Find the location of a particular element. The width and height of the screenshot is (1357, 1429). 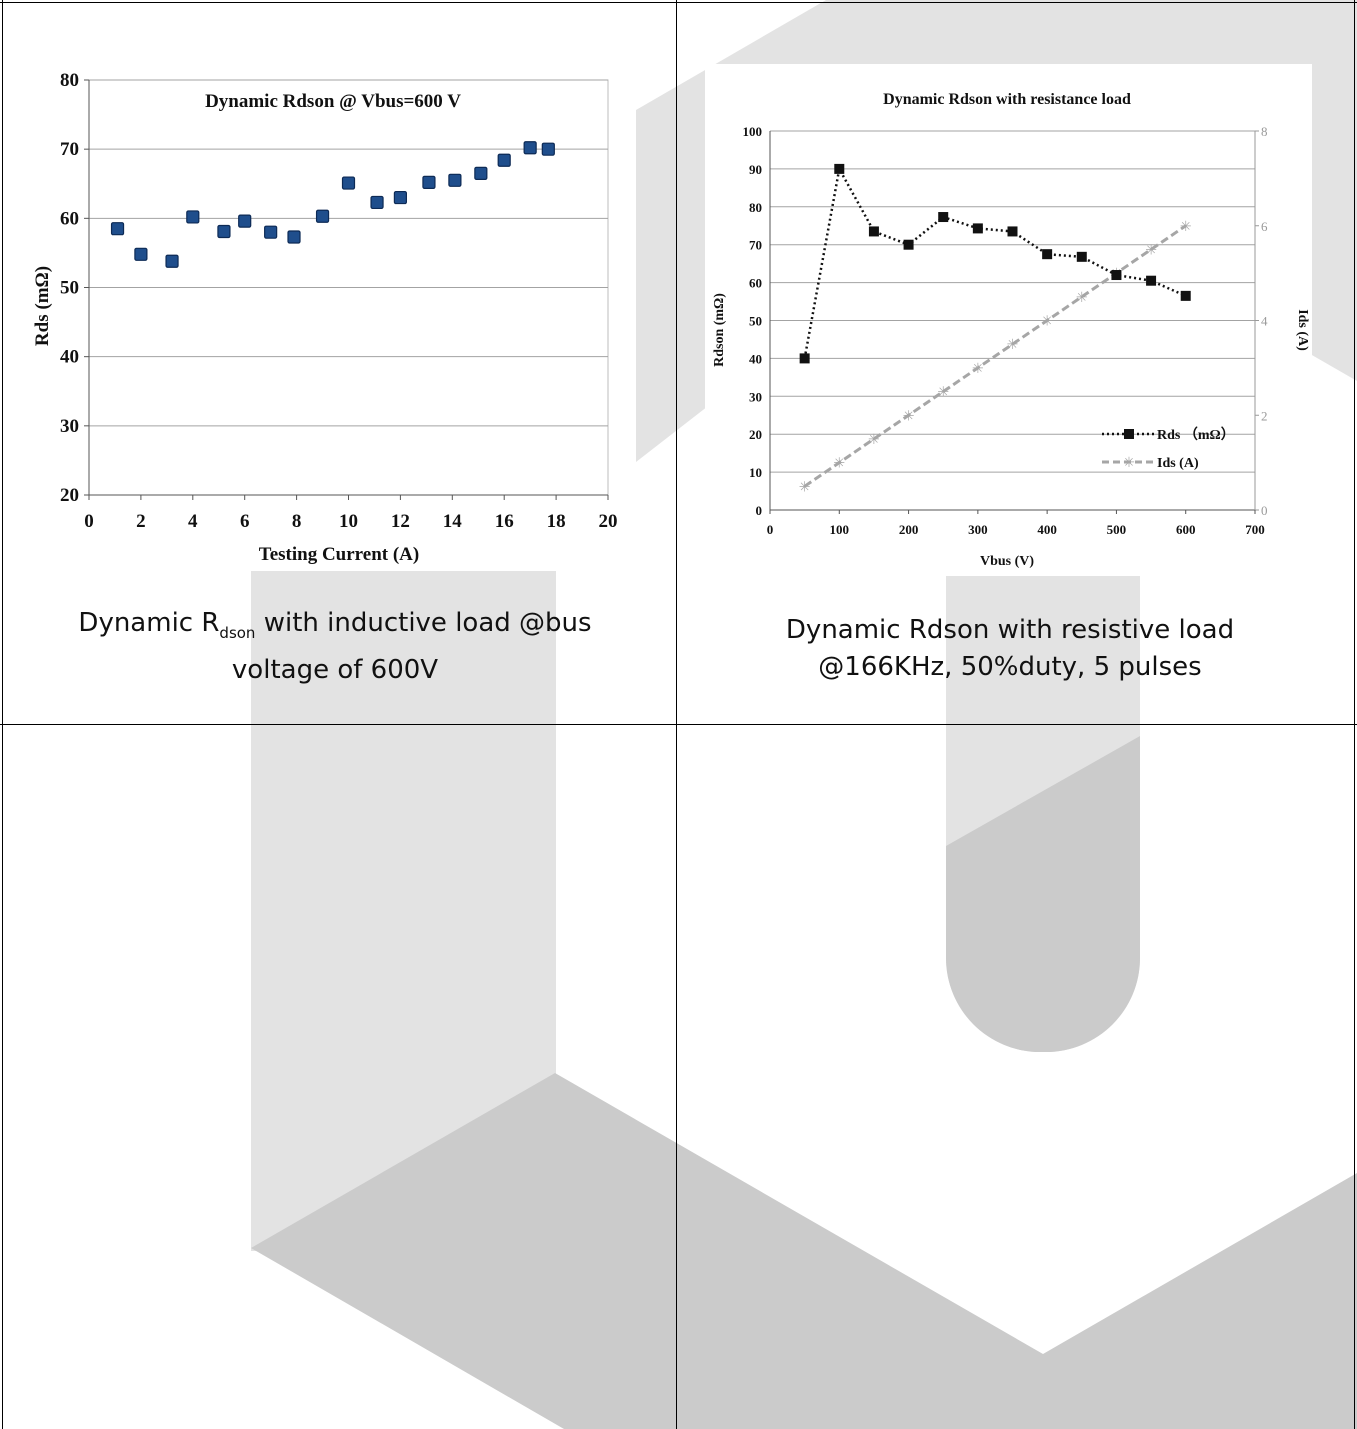

series-line-ids is located at coordinates (995, 356).